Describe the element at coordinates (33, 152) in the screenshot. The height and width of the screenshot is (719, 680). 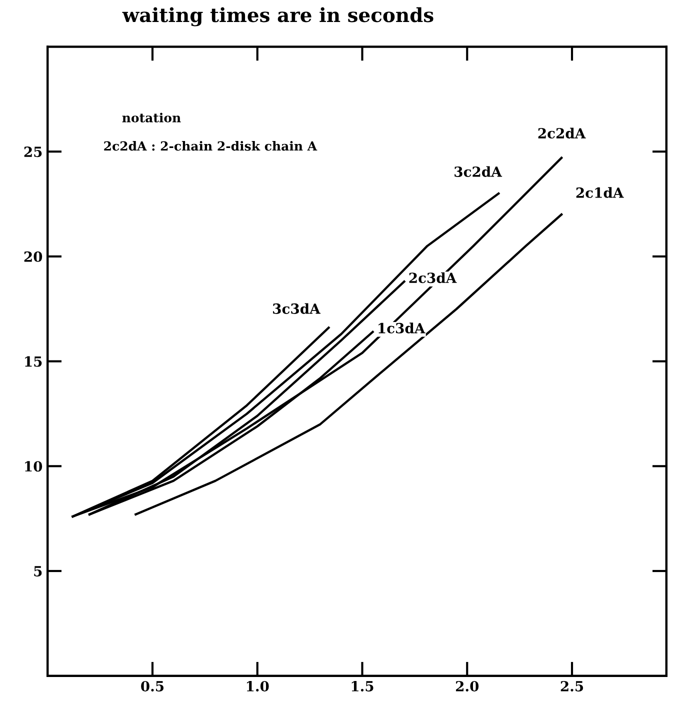
I see `y-tick-label: 25` at that location.